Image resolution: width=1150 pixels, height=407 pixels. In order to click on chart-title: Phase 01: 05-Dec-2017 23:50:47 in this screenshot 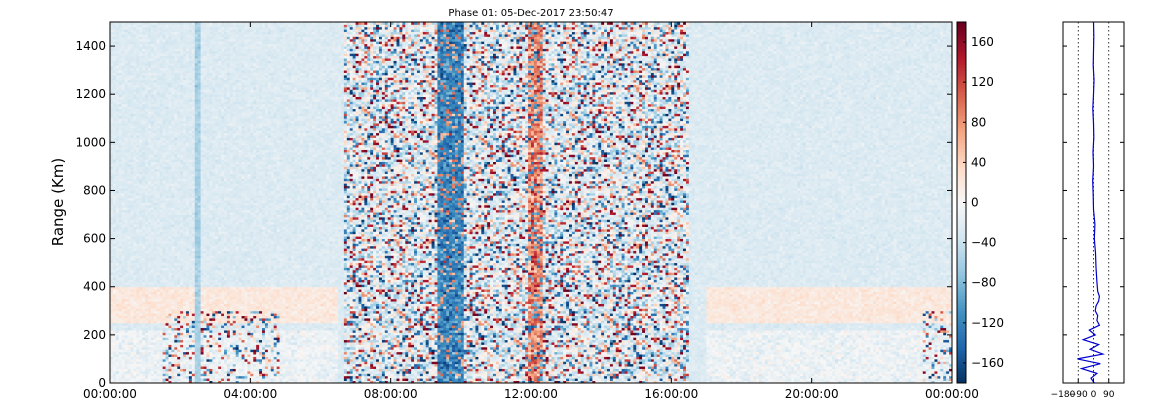, I will do `click(530, 13)`.